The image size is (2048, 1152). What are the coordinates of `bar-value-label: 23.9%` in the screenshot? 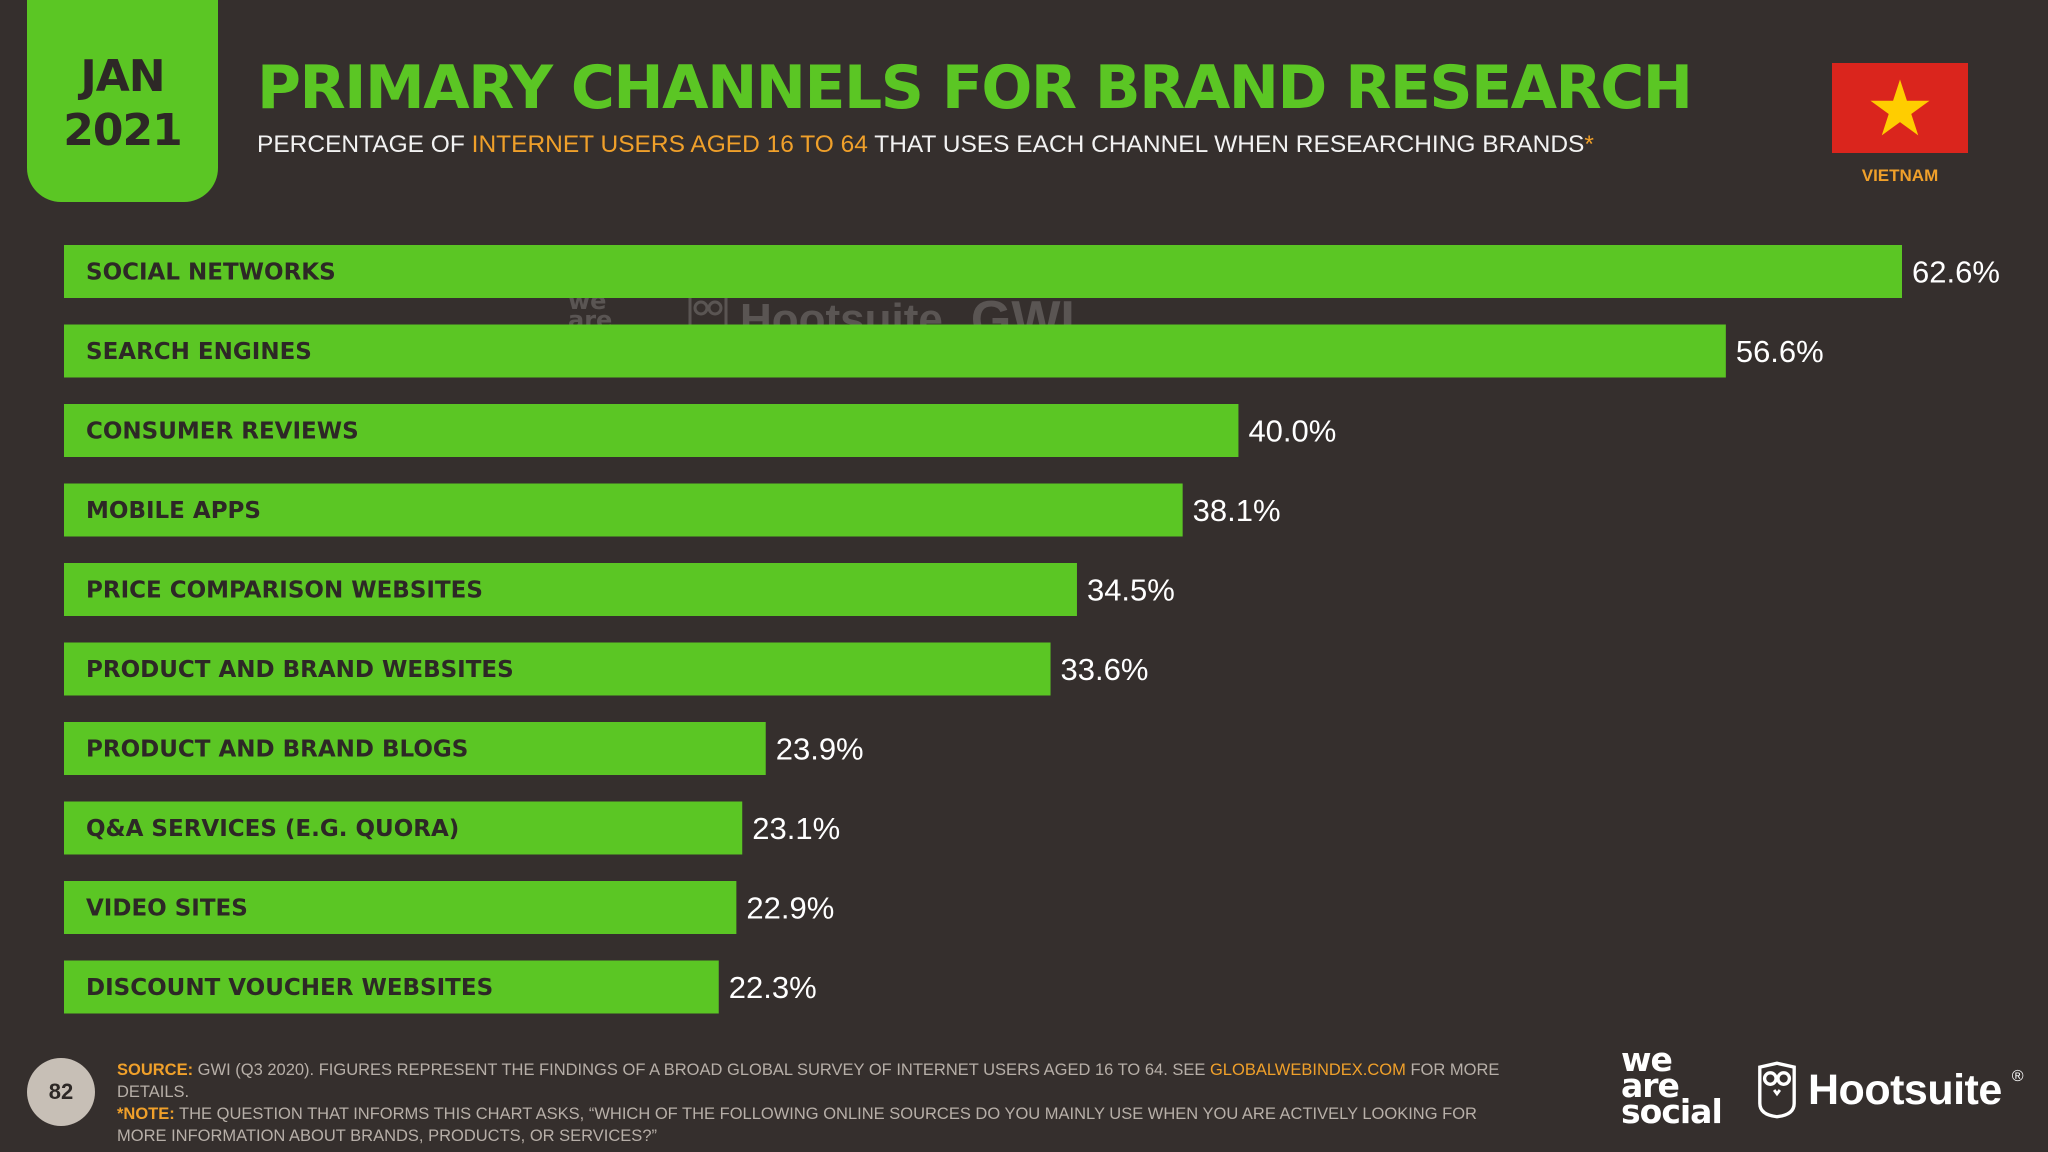 It's located at (820, 749).